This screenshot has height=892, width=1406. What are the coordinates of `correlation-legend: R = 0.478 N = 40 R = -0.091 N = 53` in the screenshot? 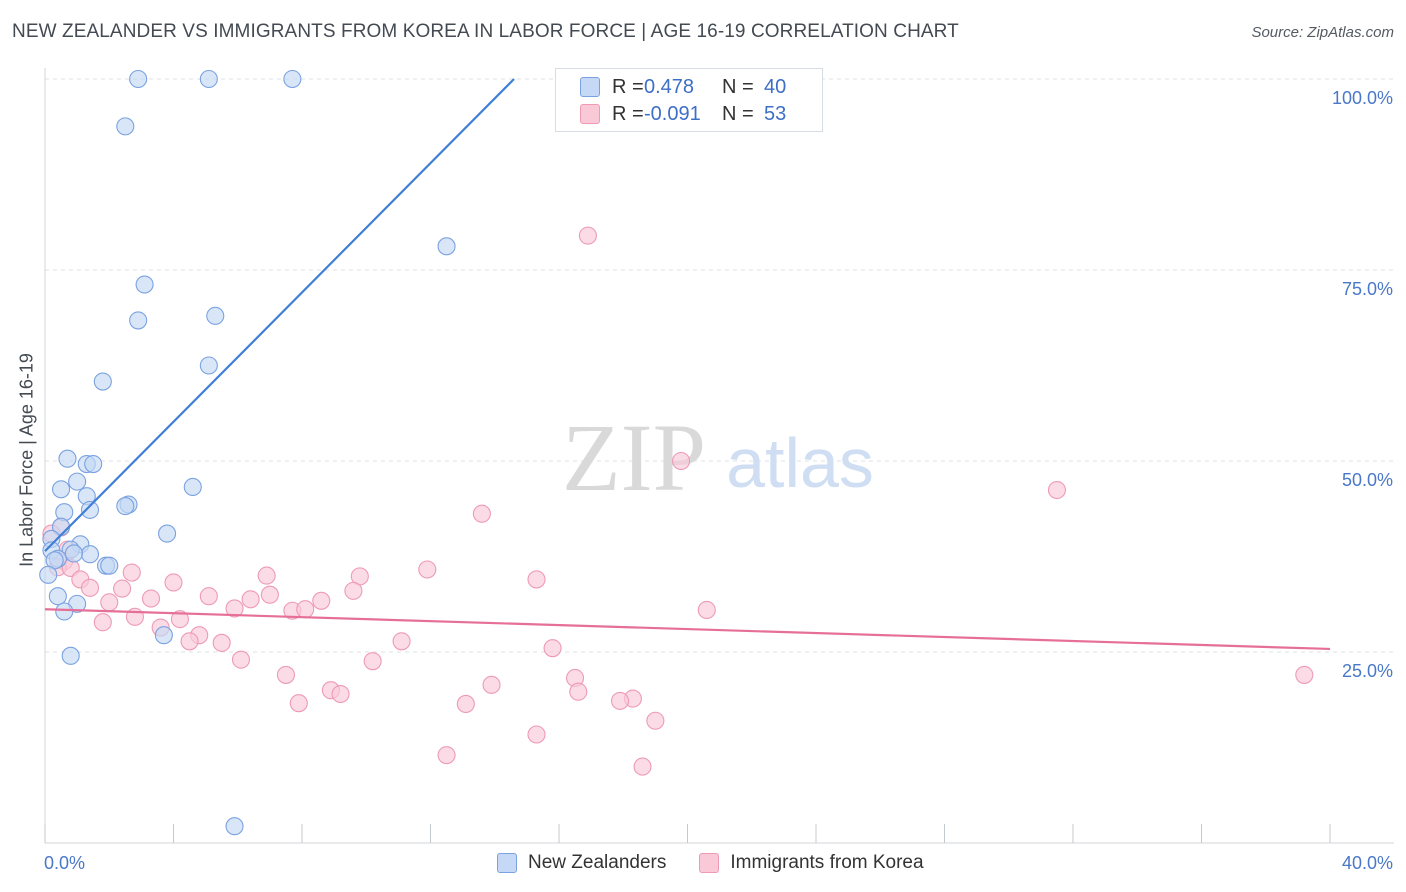 It's located at (689, 100).